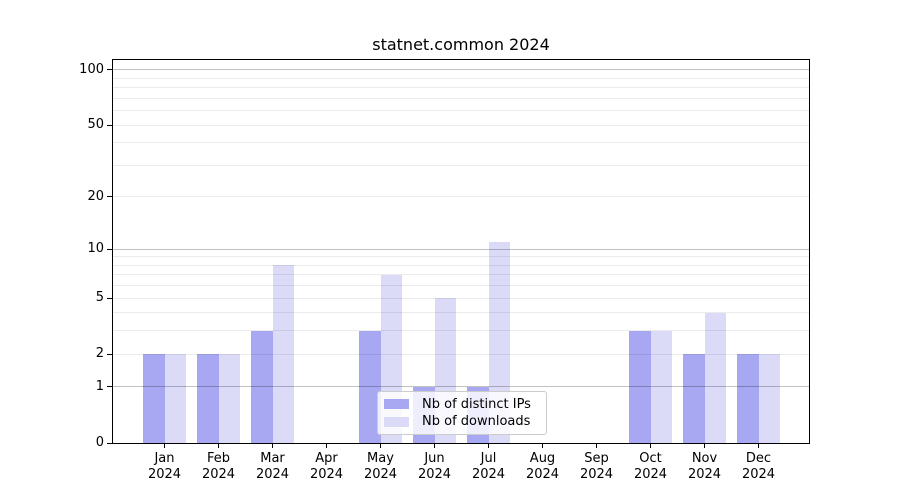 Image resolution: width=900 pixels, height=500 pixels. Describe the element at coordinates (175, 398) in the screenshot. I see `bar-jan-downloads` at that location.